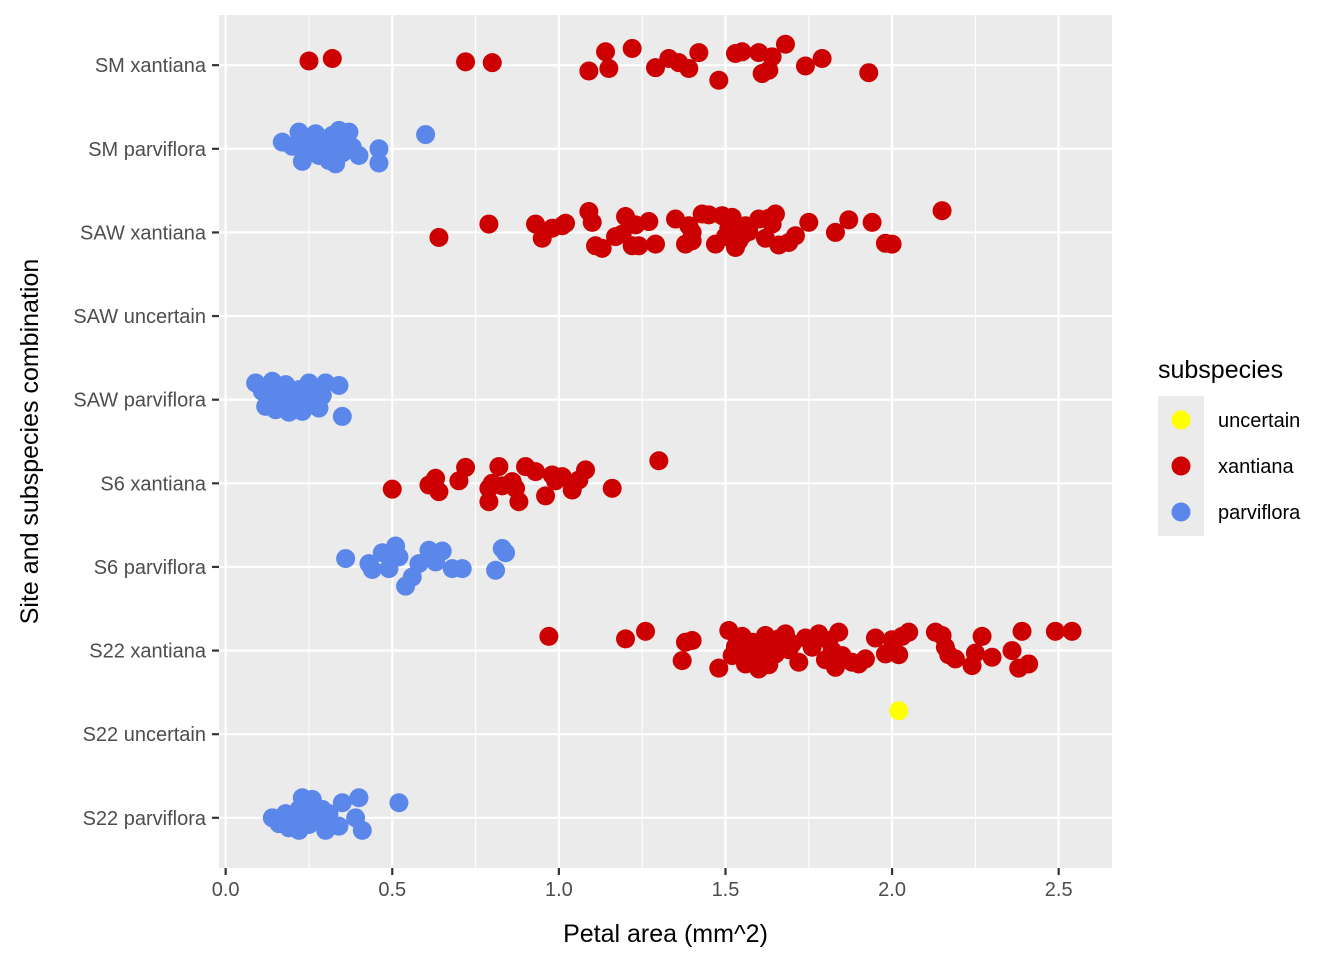 Image resolution: width=1344 pixels, height=965 pixels. Describe the element at coordinates (726, 890) in the screenshot. I see `x-tick-label: 1.5` at that location.